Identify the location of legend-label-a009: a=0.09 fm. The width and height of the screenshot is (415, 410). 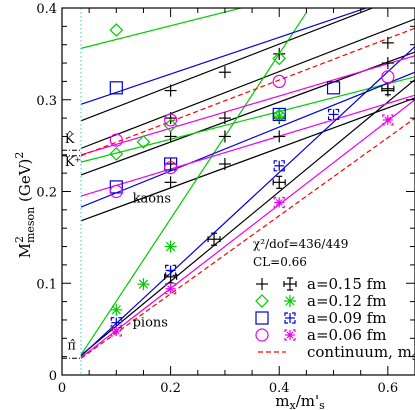
(346, 318).